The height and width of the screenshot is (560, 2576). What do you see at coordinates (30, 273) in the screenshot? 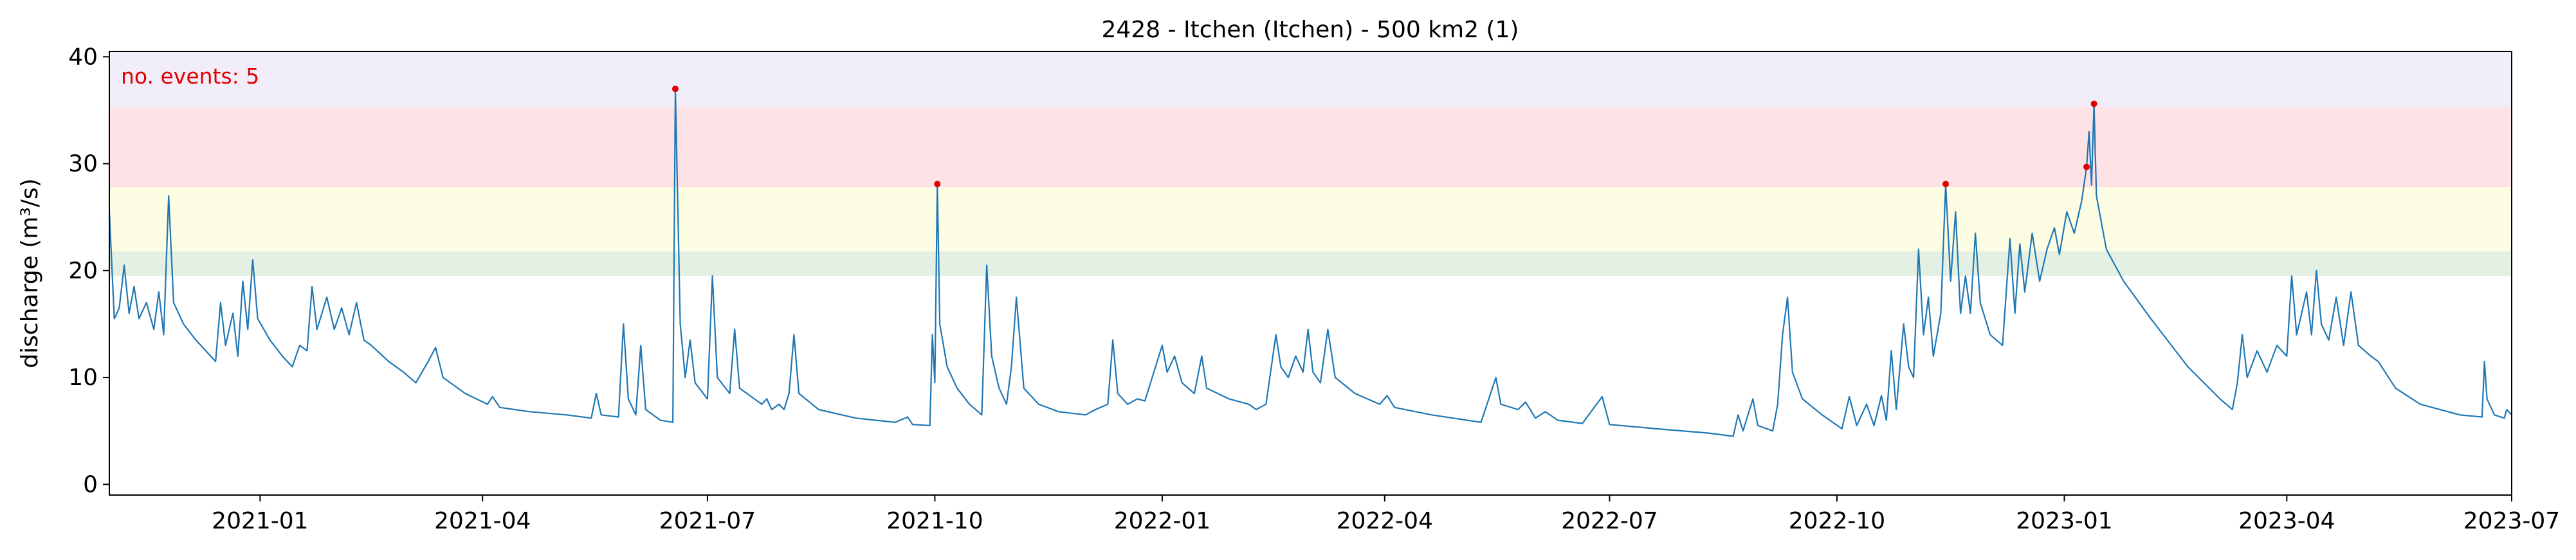
I see `y-axis-label: discharge (m³/s)` at bounding box center [30, 273].